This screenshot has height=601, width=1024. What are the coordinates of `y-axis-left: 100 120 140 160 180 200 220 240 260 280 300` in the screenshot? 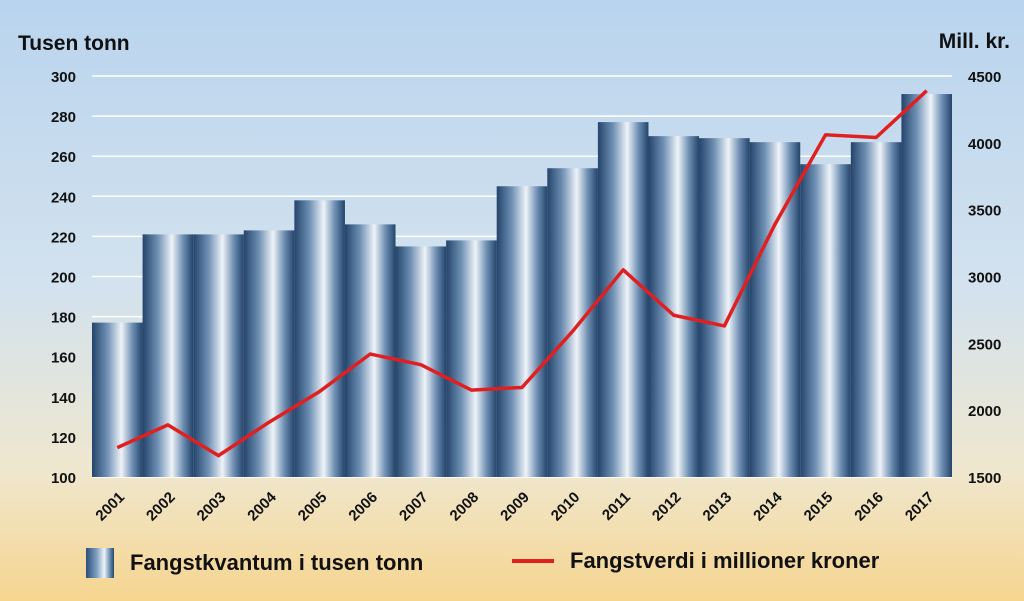 It's located at (63, 278).